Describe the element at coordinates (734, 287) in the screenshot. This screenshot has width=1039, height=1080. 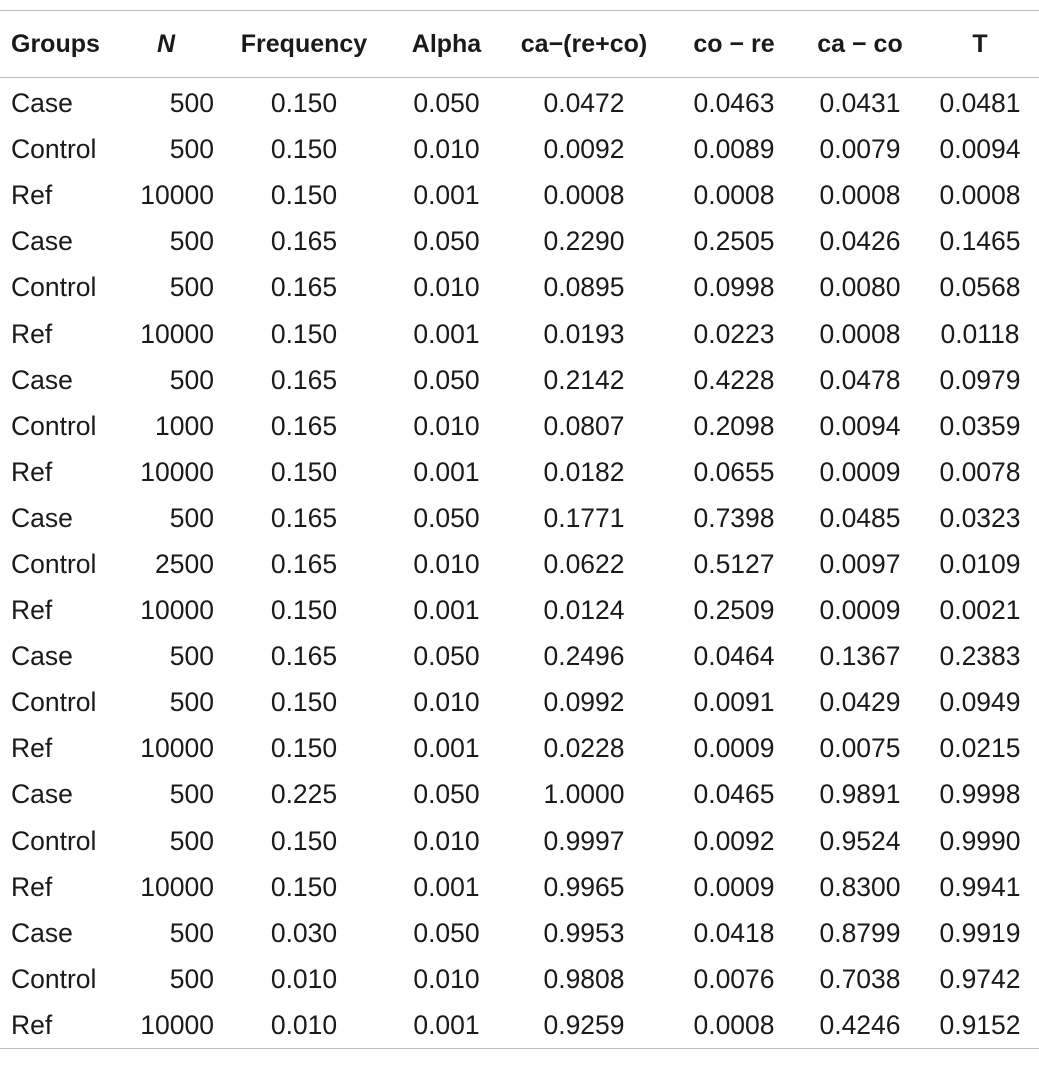
I see `cell-co-minus-re: 0.0998` at that location.